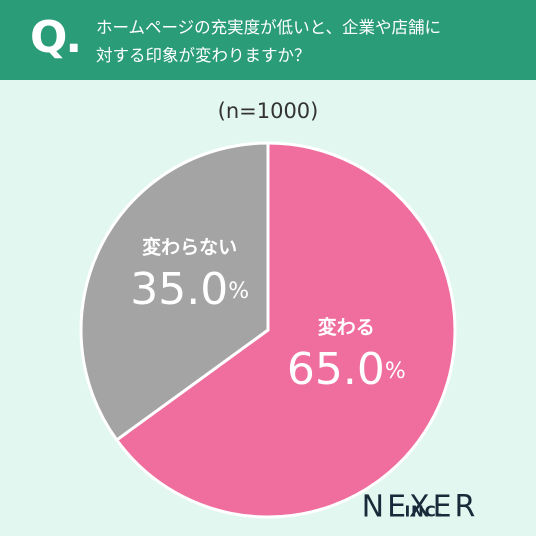  What do you see at coordinates (189, 289) in the screenshot?
I see `value-label: 35.0%` at bounding box center [189, 289].